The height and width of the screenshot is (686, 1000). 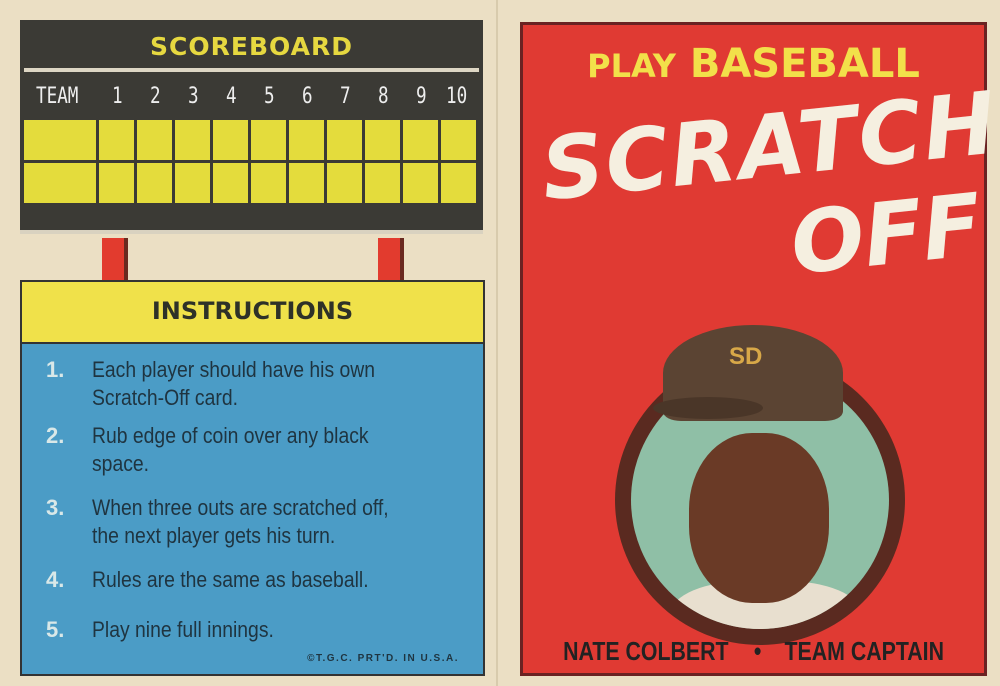 I want to click on header-inning: 4, so click(x=231, y=96).